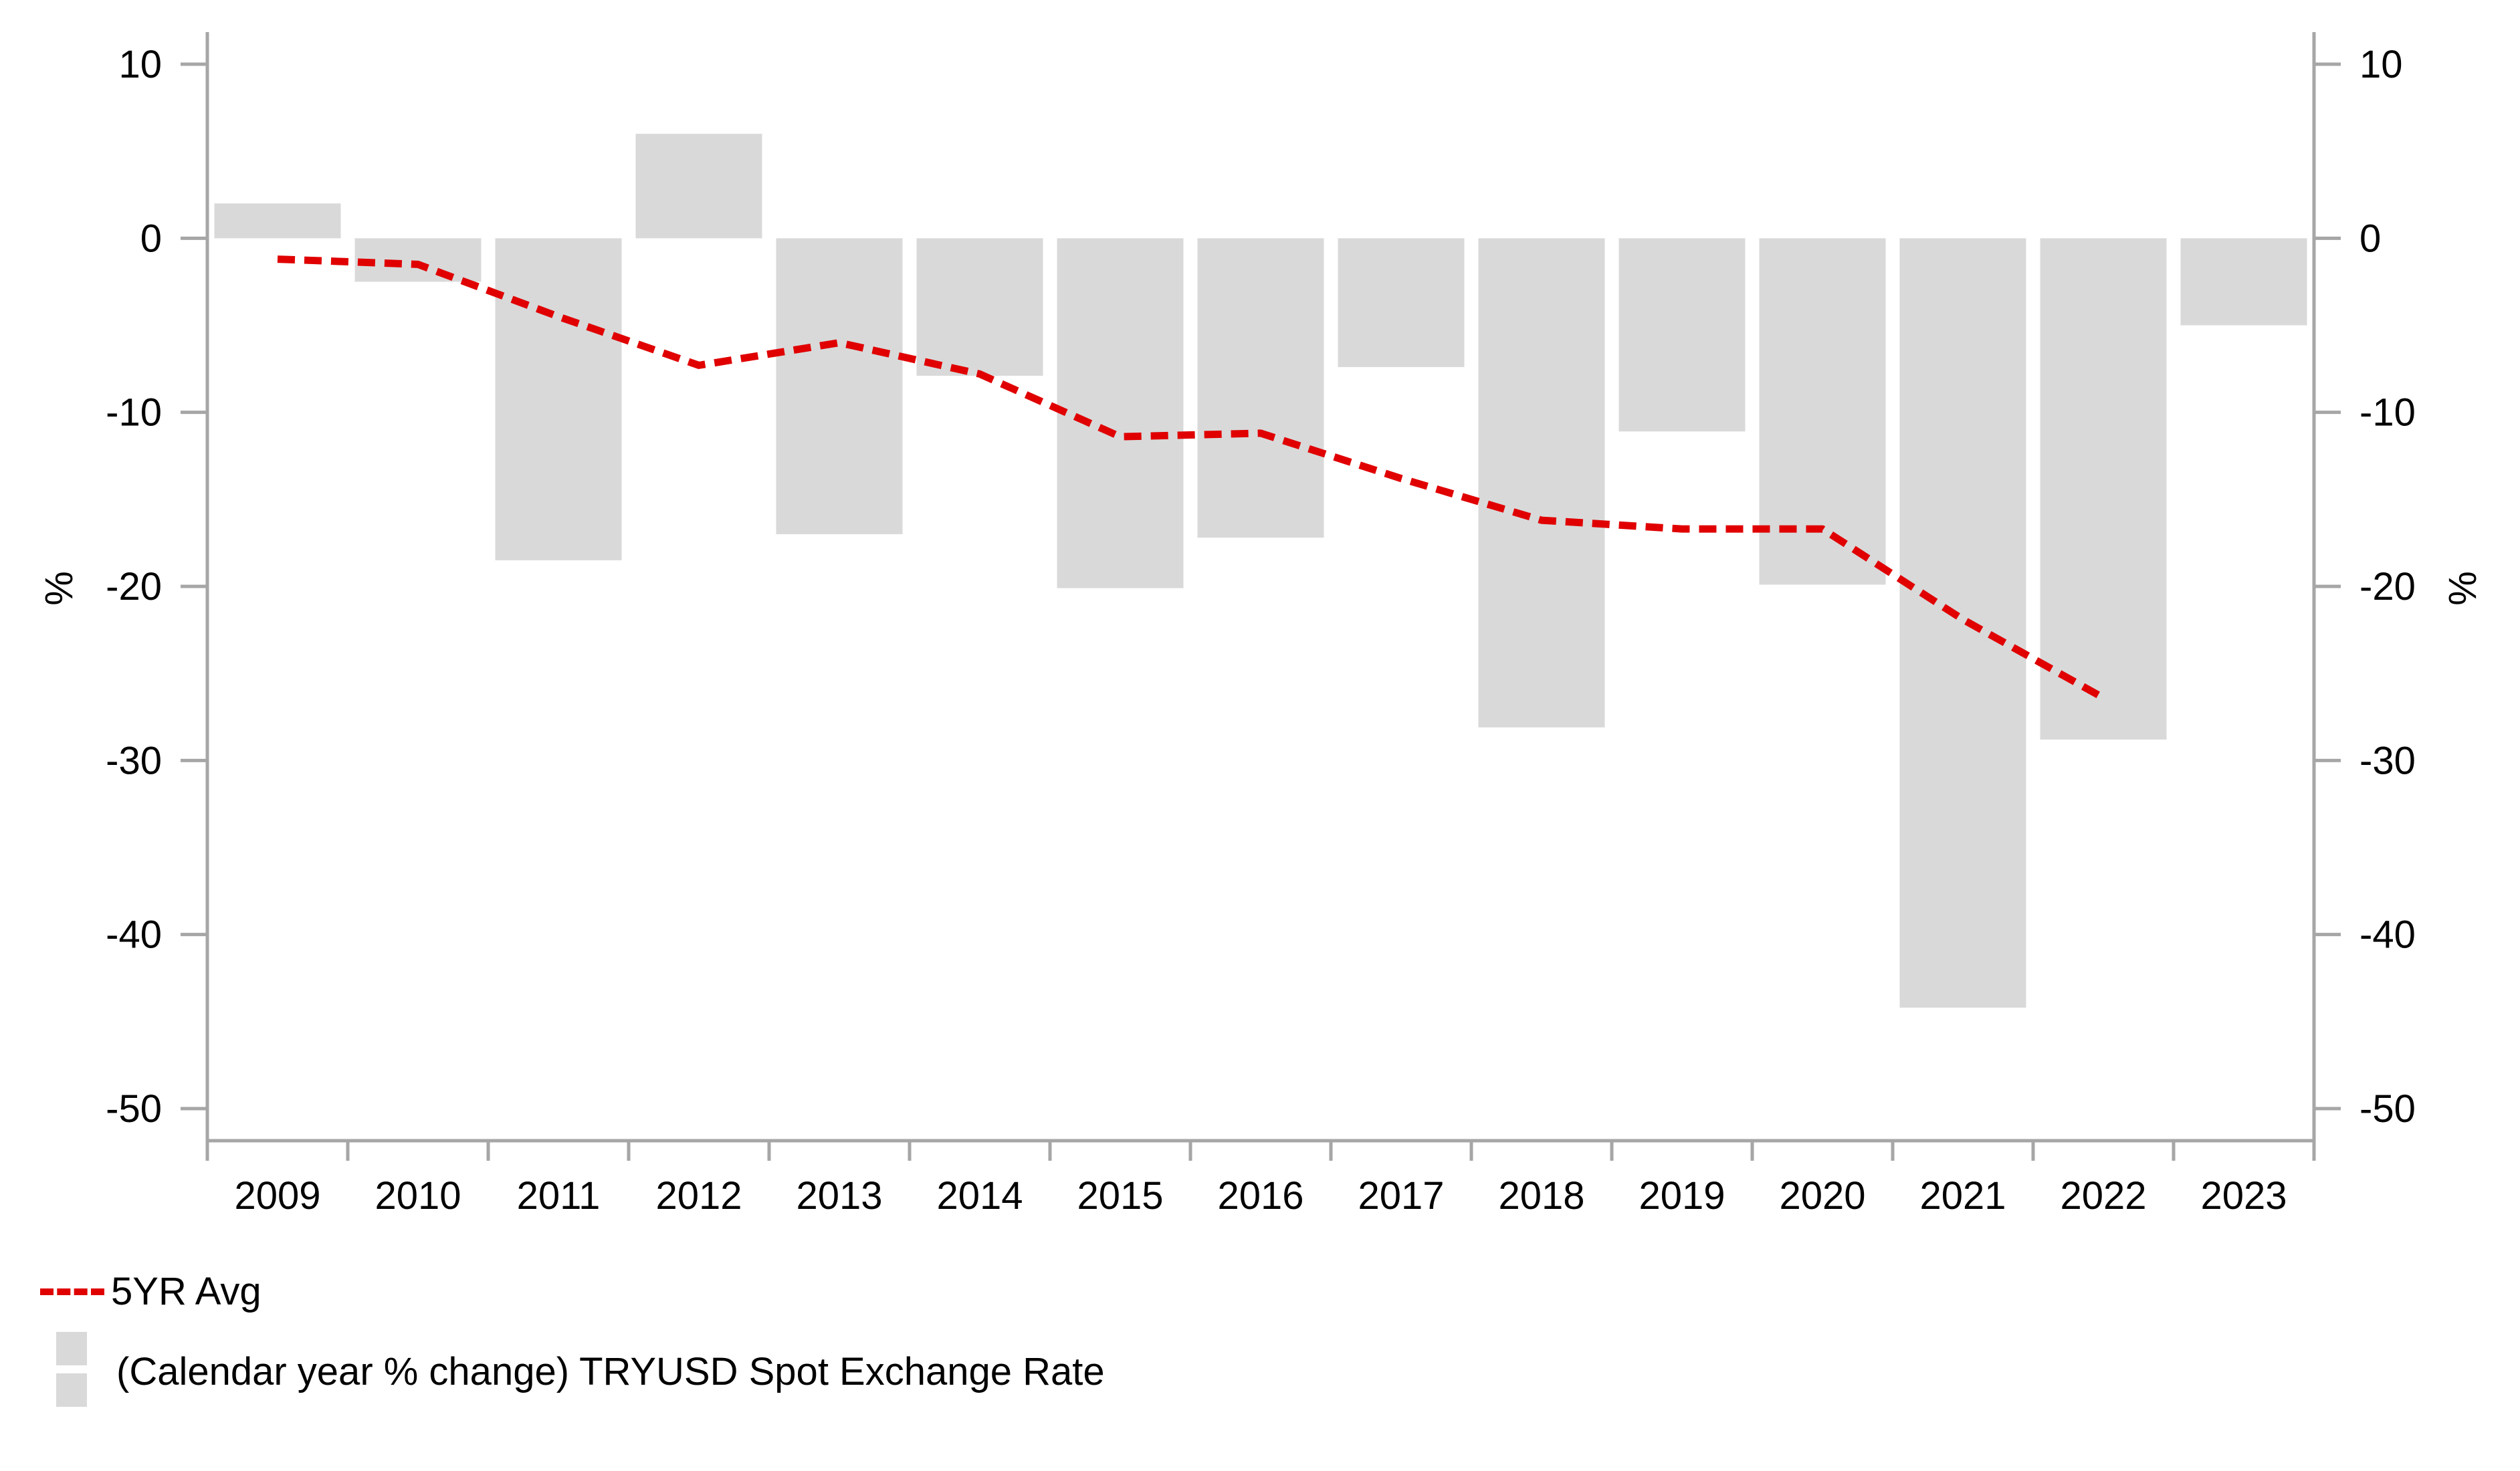 The image size is (2520, 1471). Describe the element at coordinates (1120, 1196) in the screenshot. I see `x-tick-label-2015: 2015` at that location.